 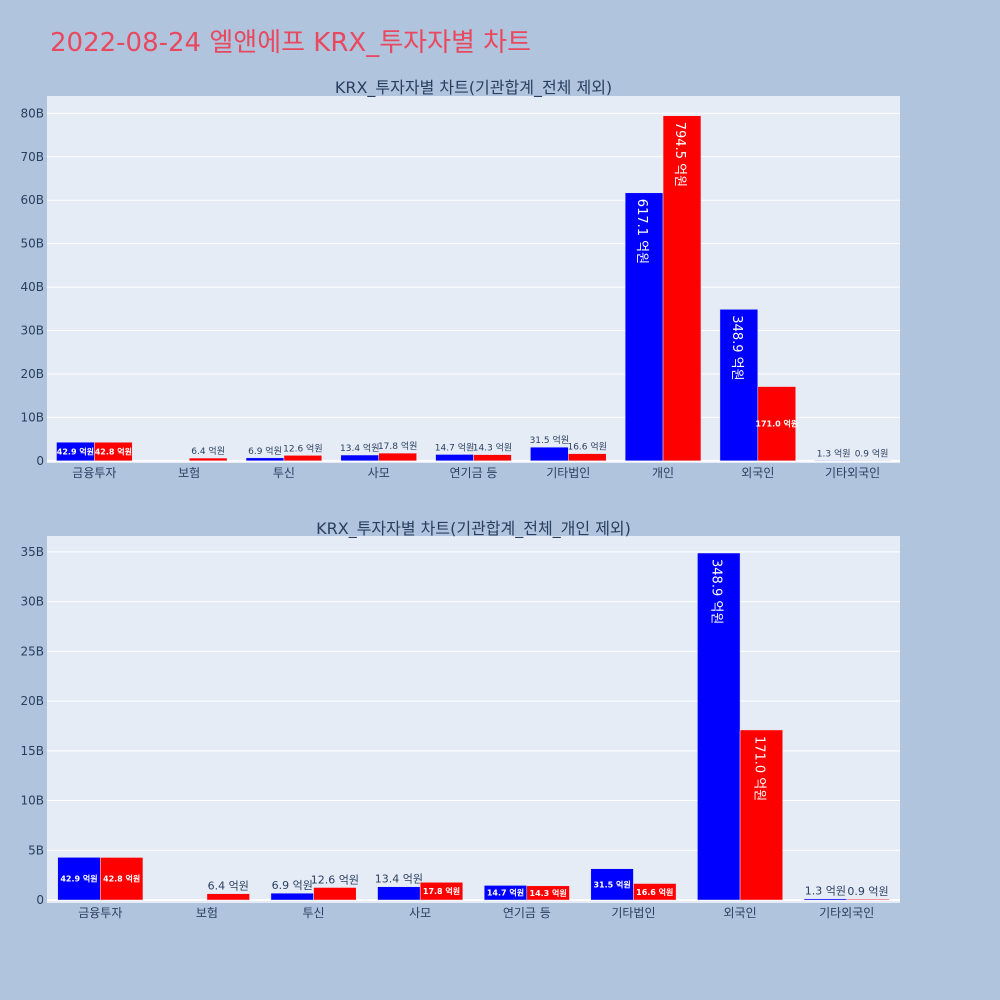 I want to click on y-tick-label: 70B, so click(x=32, y=157).